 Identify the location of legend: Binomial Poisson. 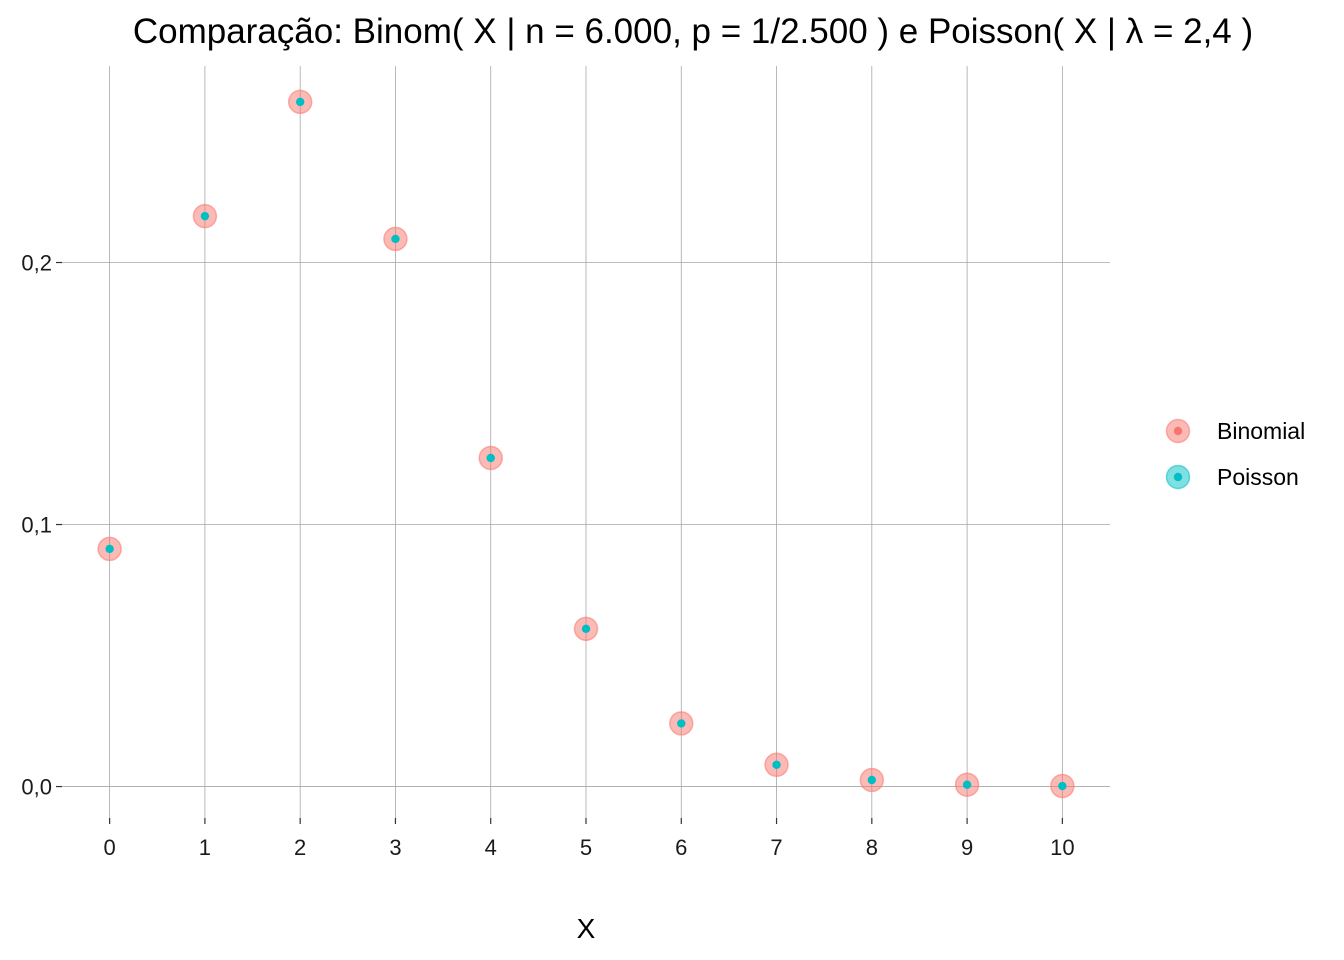
(1235, 454).